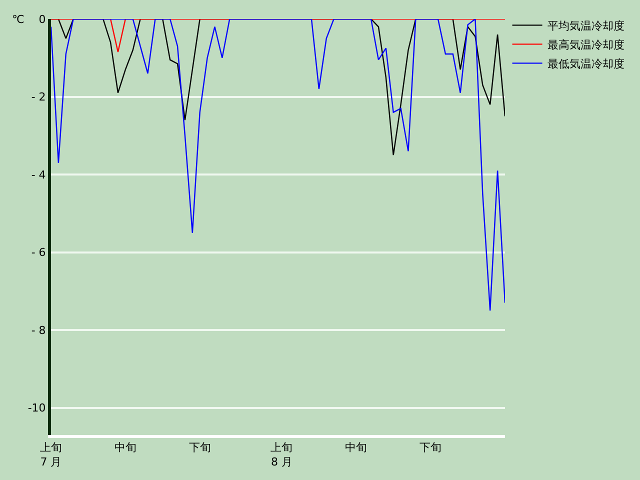  I want to click on y-tick-label: -10, so click(37, 408).